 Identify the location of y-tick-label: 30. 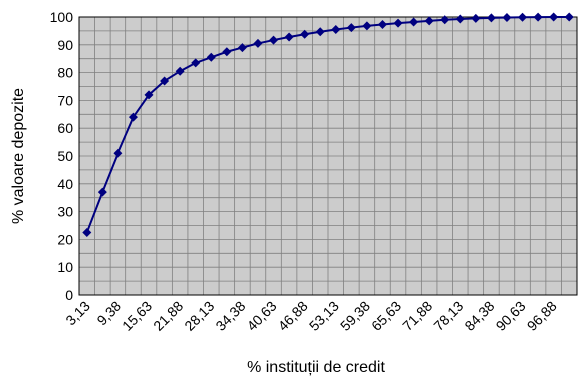
(65, 212).